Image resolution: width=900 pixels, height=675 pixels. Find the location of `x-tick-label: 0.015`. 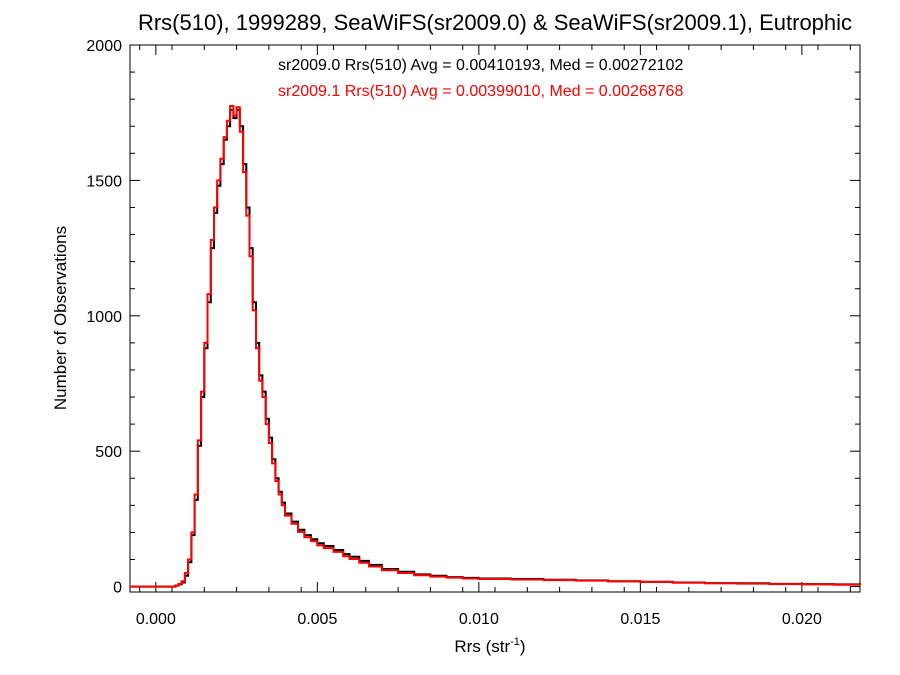

x-tick-label: 0.015 is located at coordinates (640, 619).